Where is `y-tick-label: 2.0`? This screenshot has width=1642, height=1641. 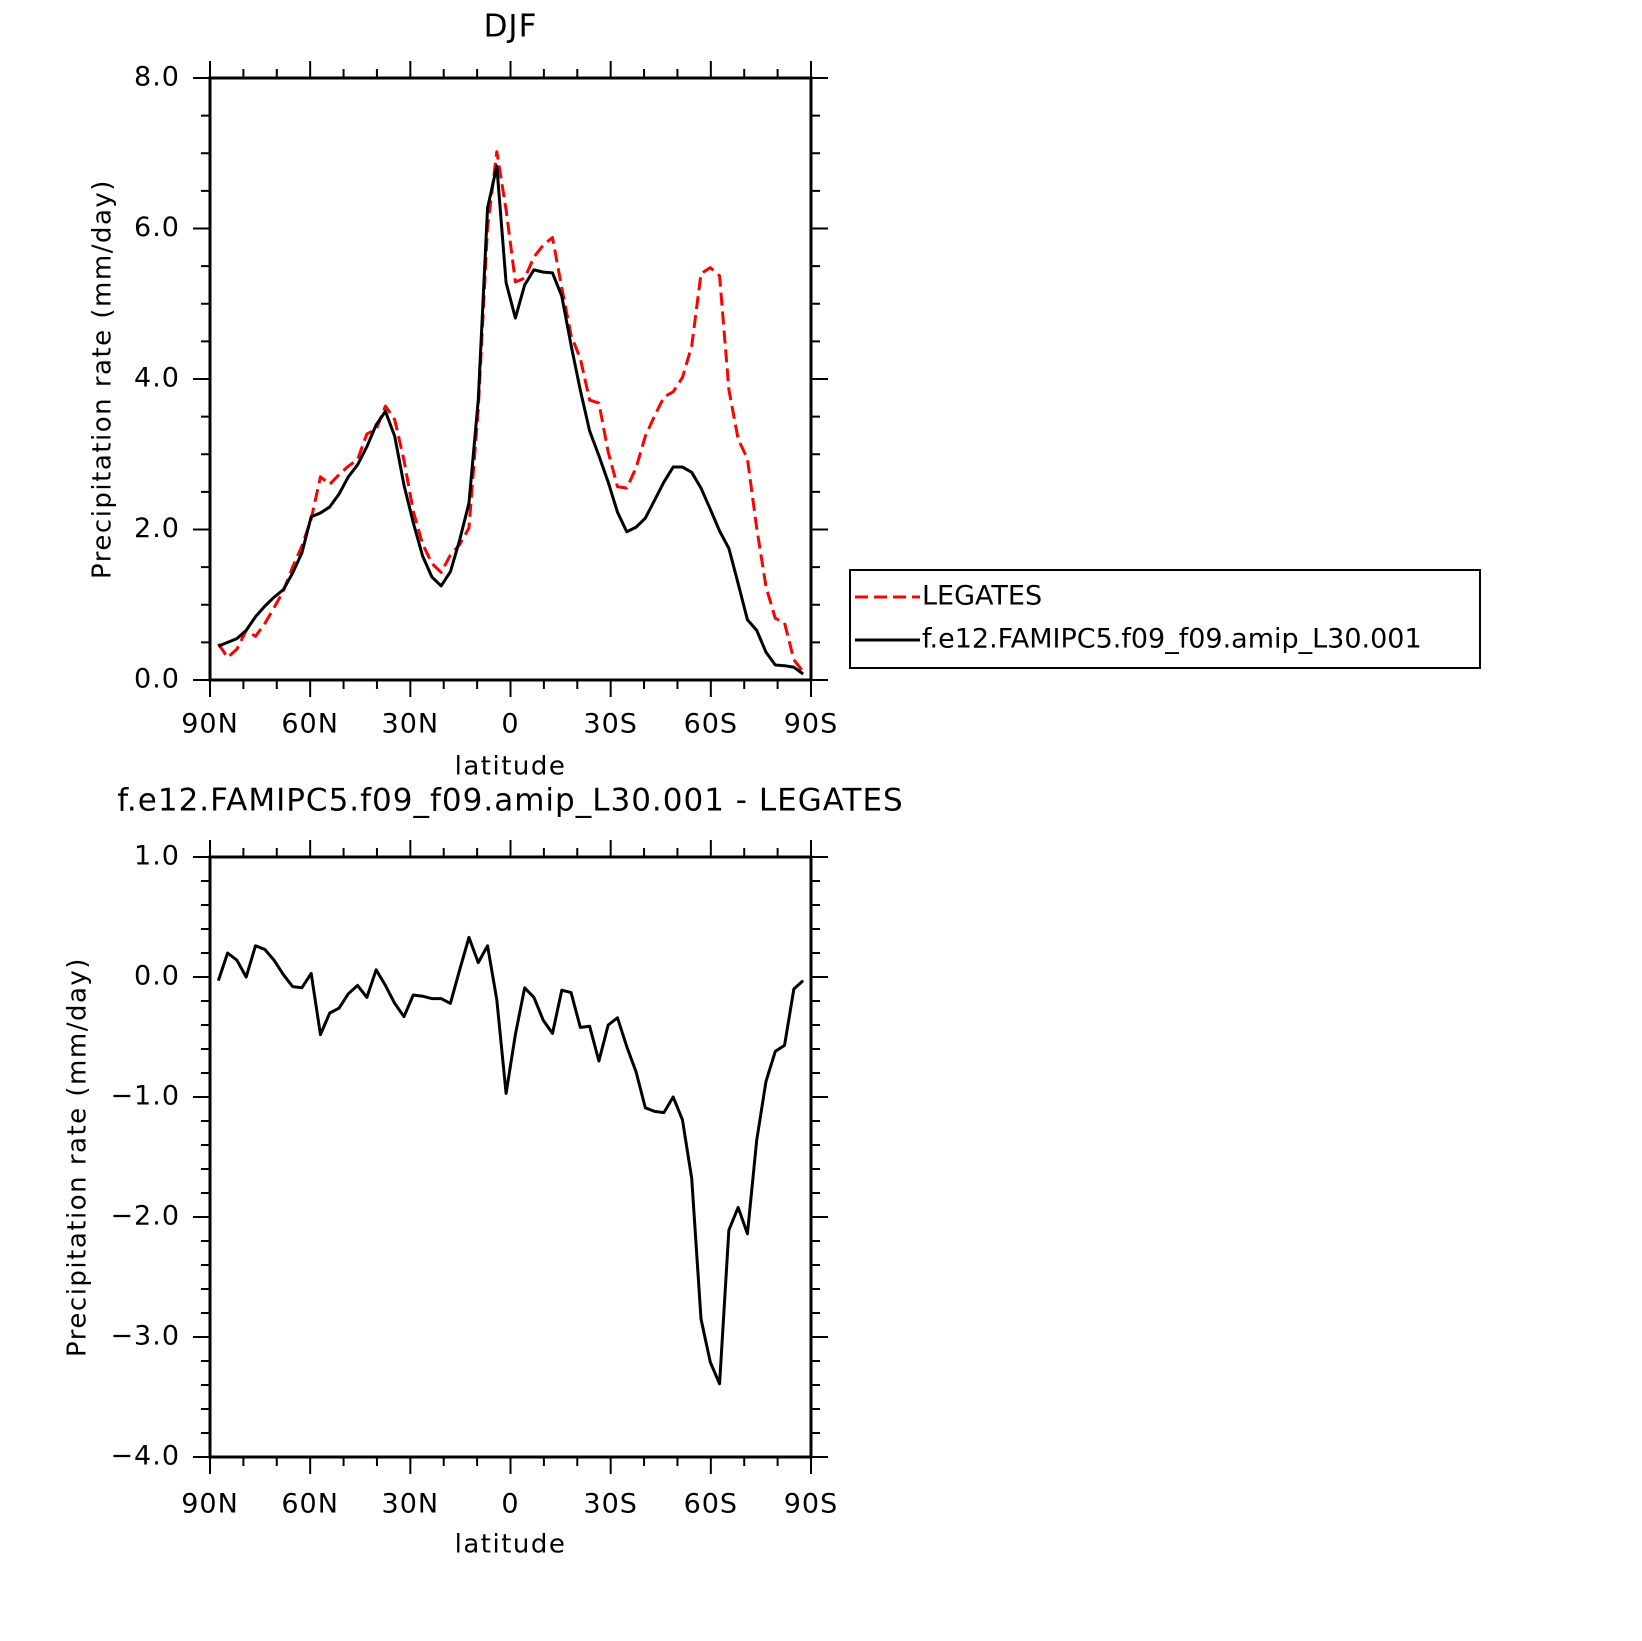
y-tick-label: 2.0 is located at coordinates (157, 528).